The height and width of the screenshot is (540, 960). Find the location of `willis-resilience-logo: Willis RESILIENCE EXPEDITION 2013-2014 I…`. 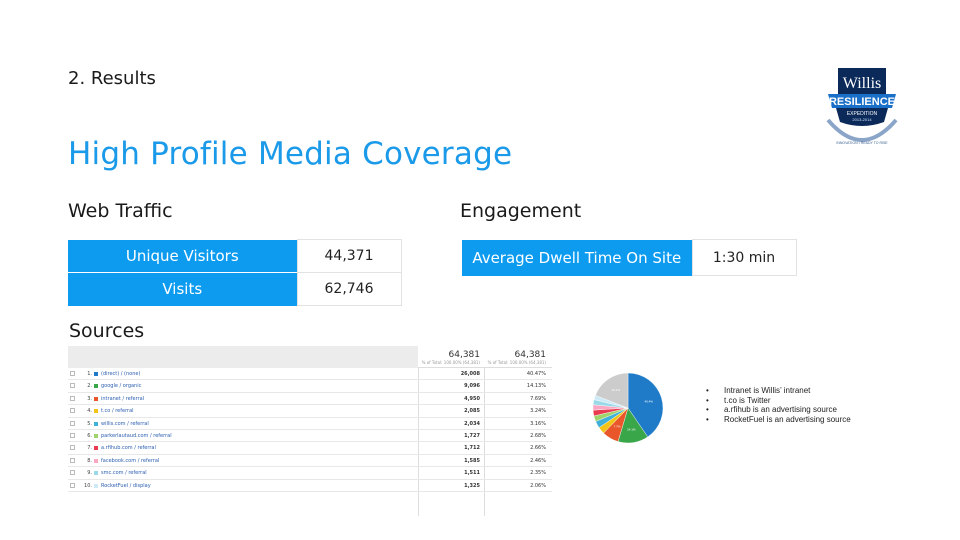

willis-resilience-logo: Willis RESILIENCE EXPEDITION 2013-2014 I… is located at coordinates (862, 106).